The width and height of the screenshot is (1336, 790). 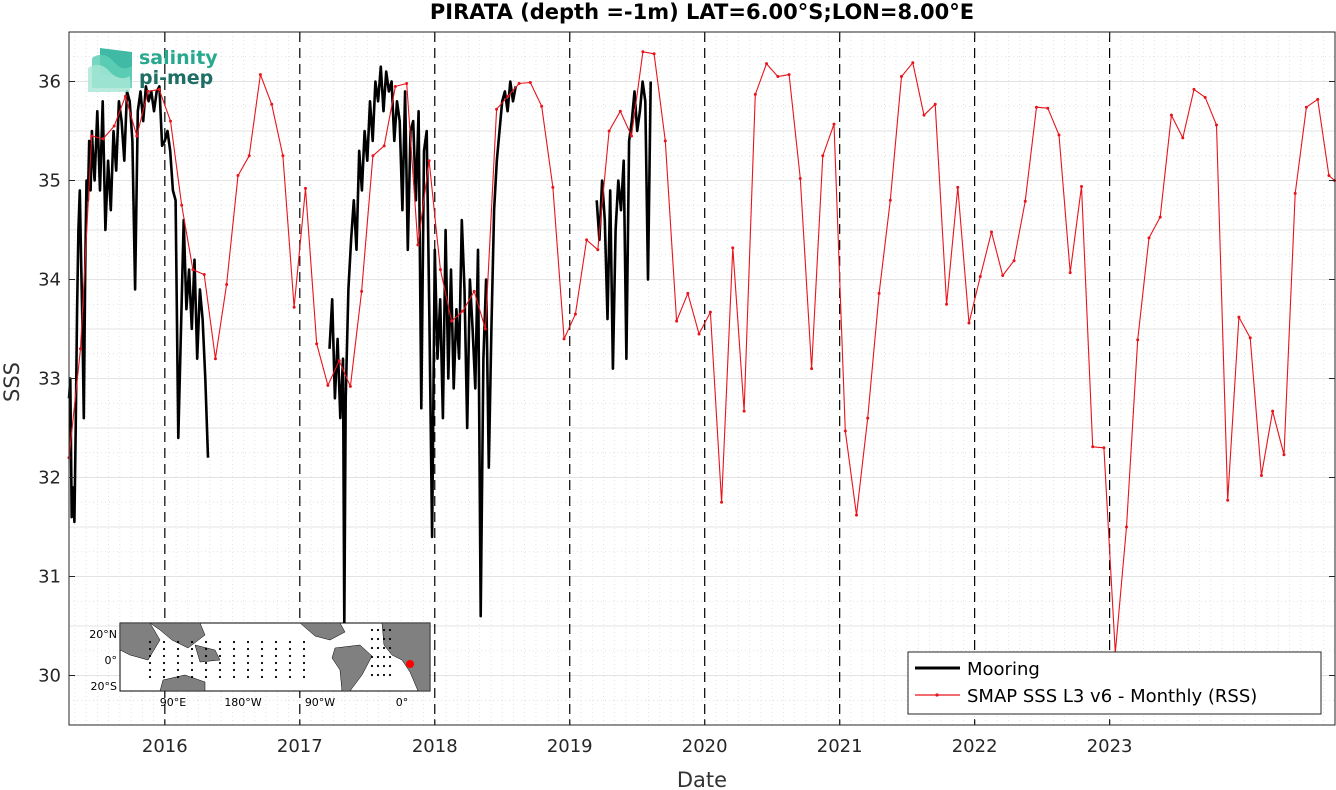 I want to click on inset-map-lat-label-south: 20°S, so click(x=104, y=686).